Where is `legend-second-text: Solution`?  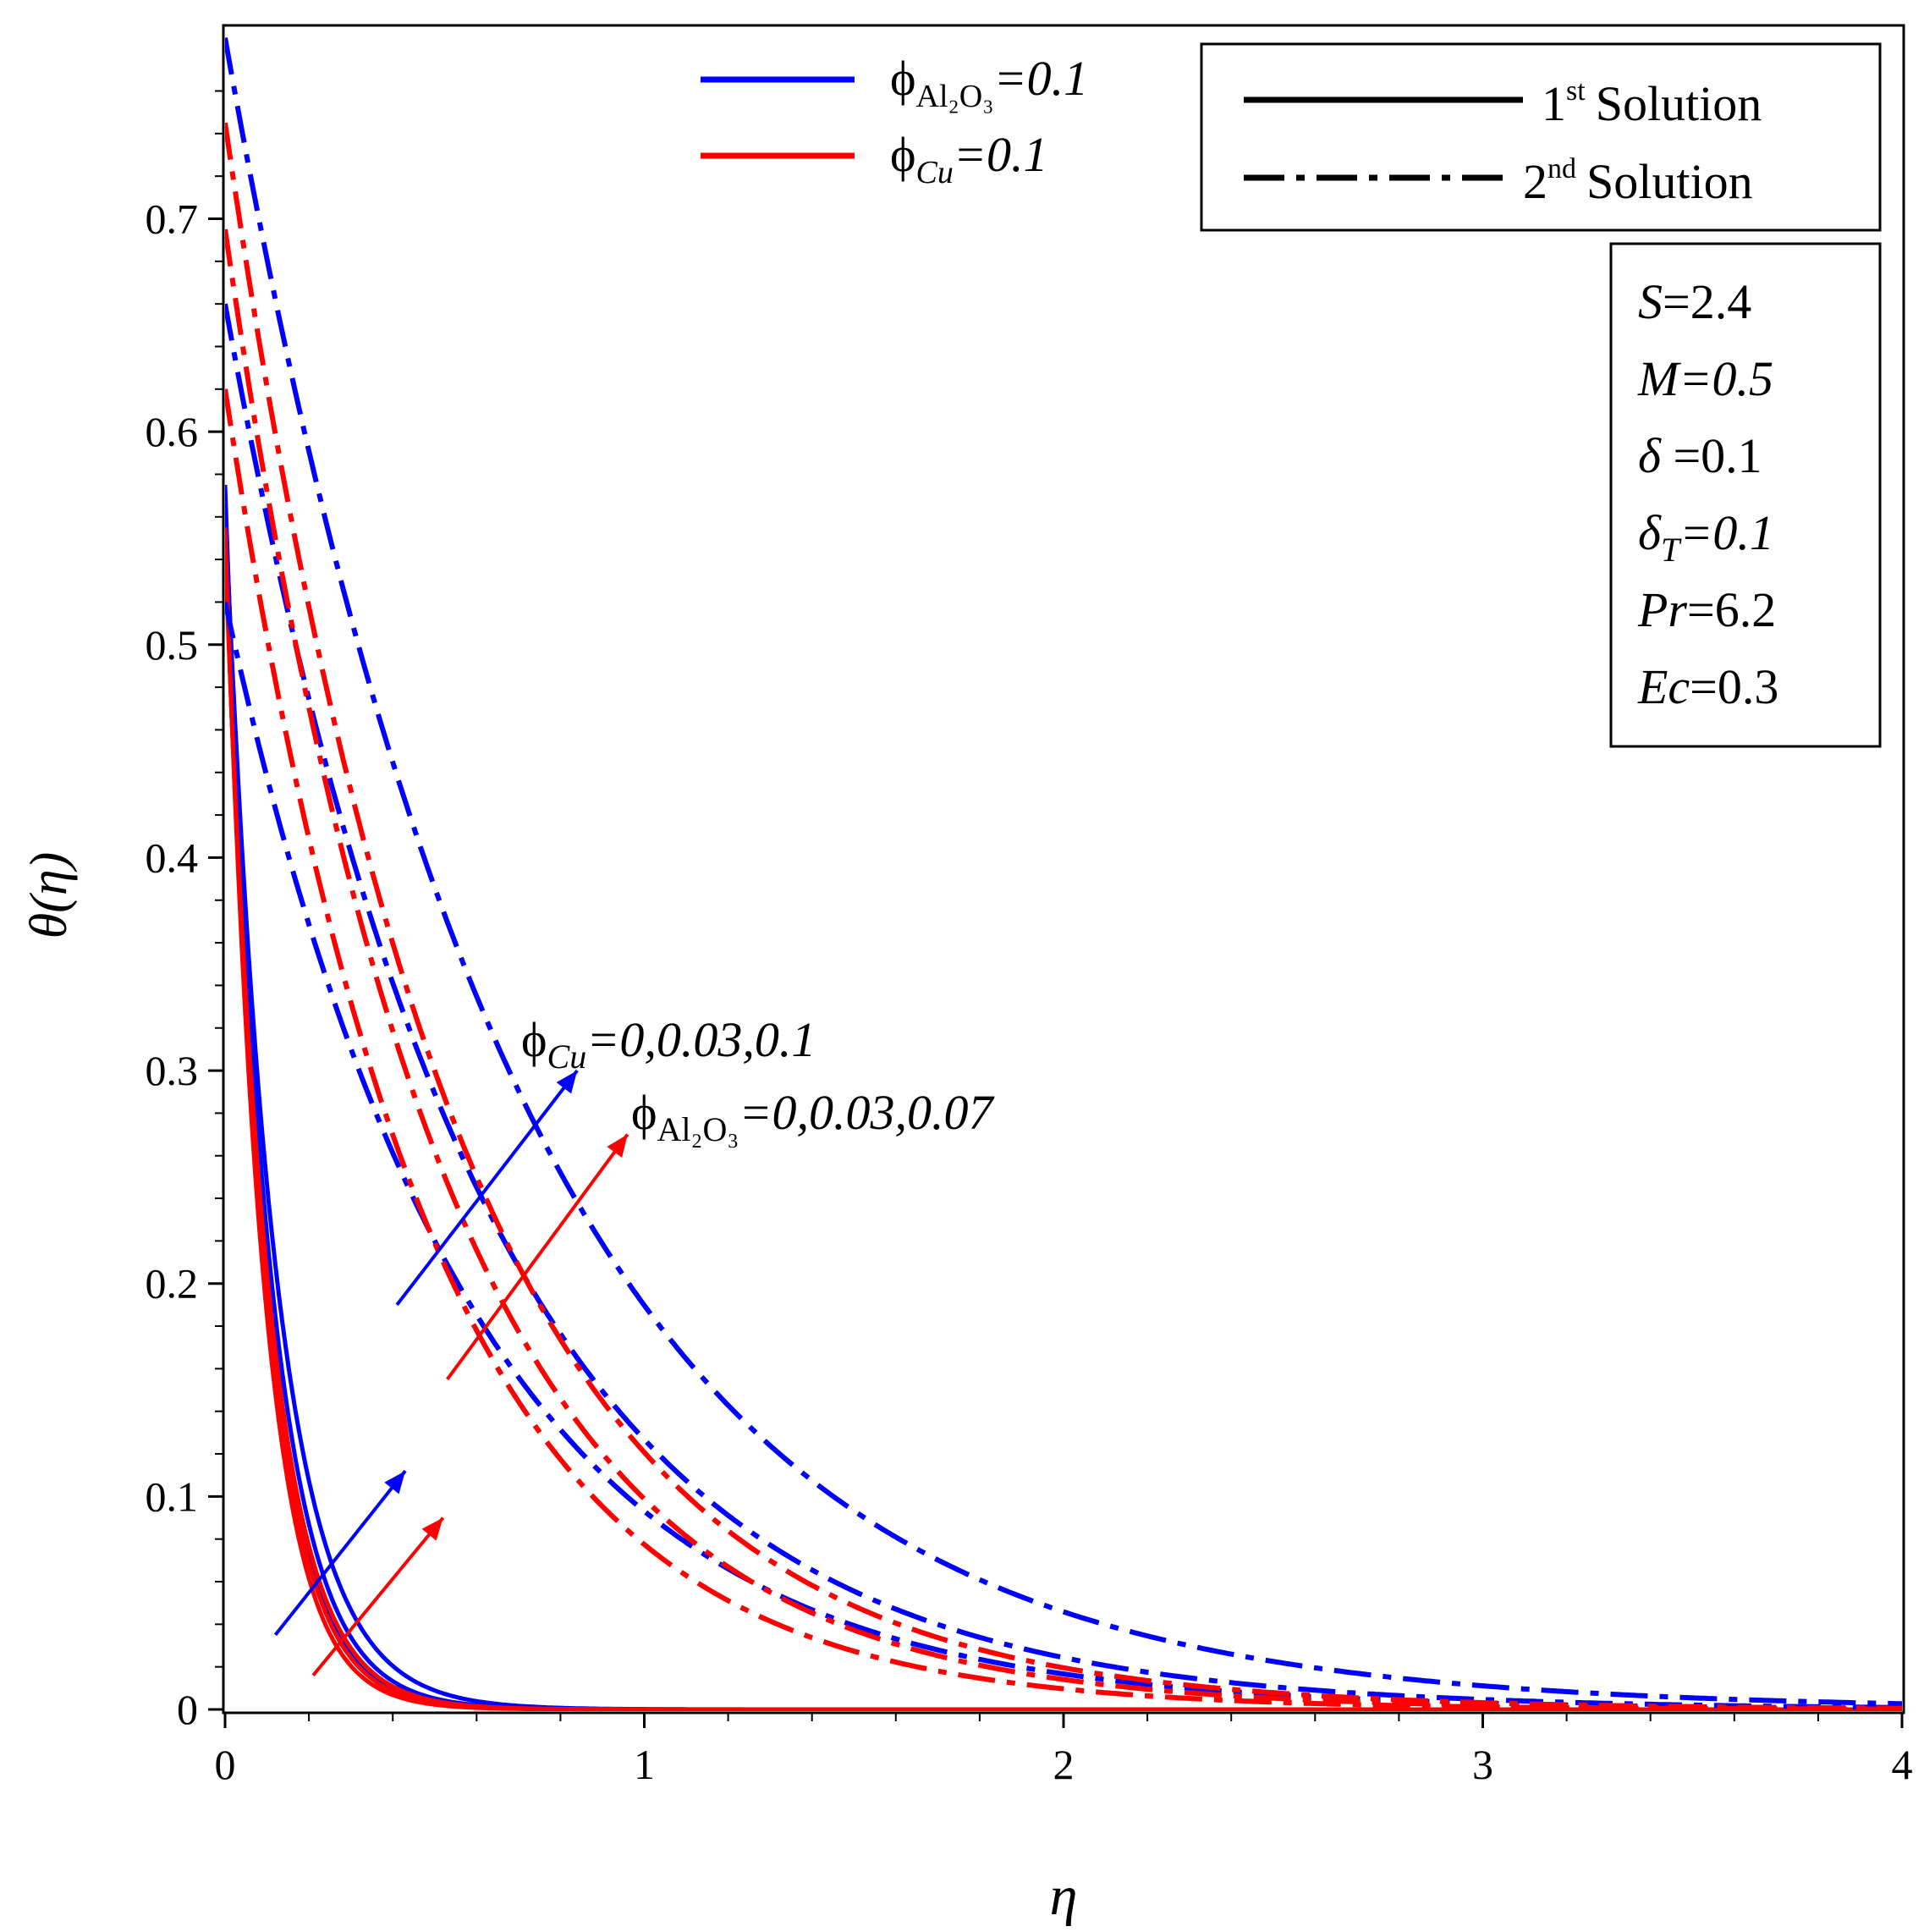
legend-second-text: Solution is located at coordinates (1669, 181).